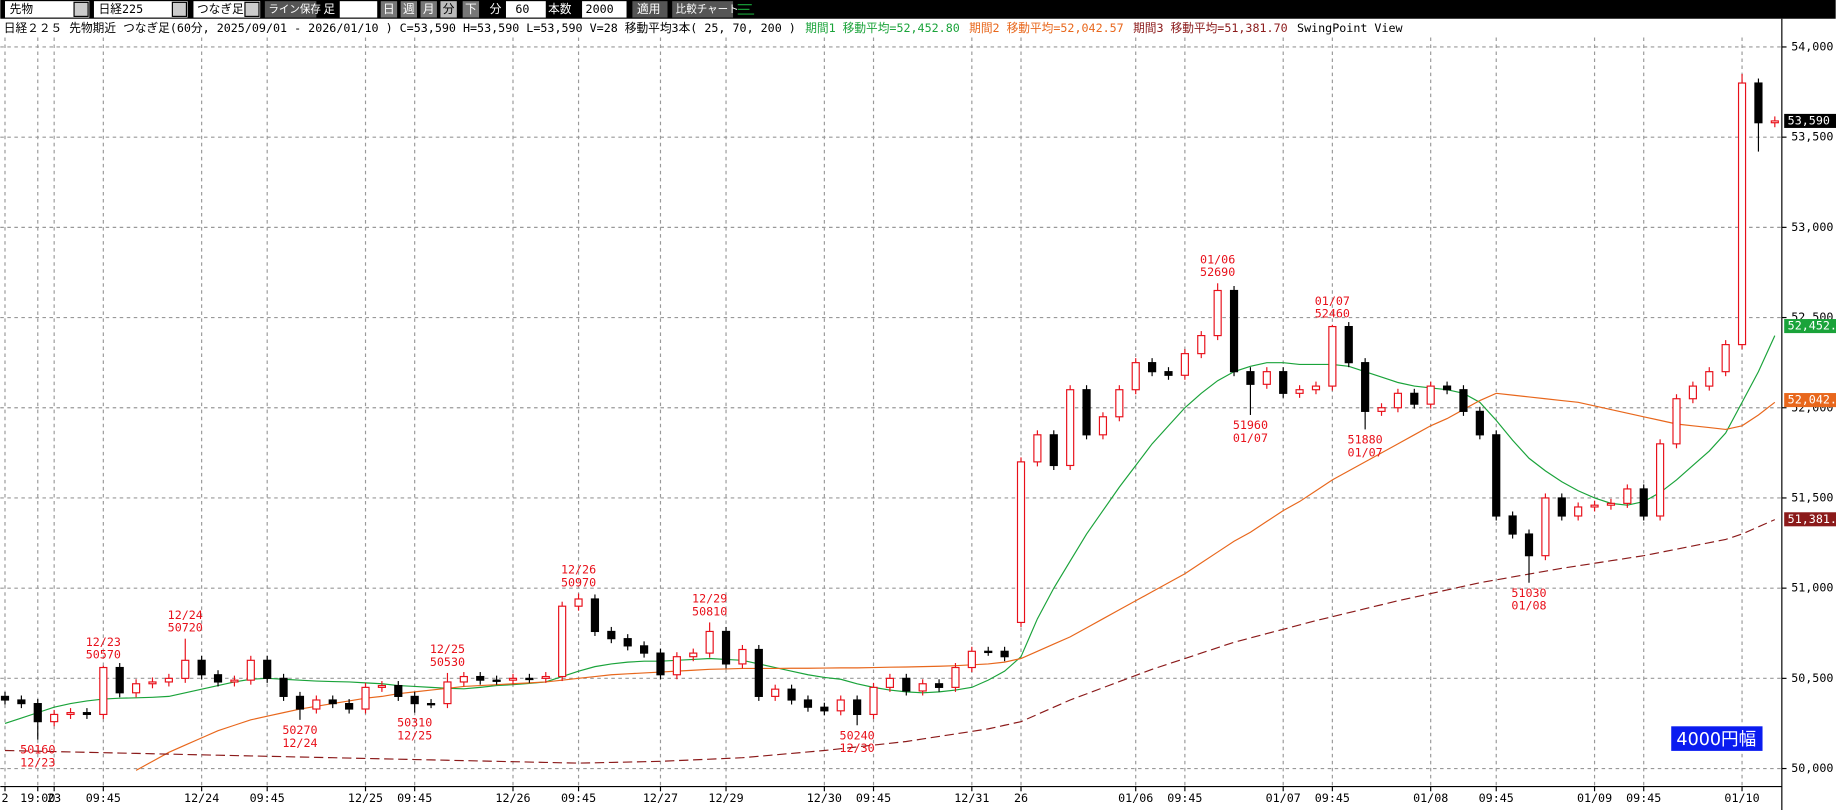 The image size is (1836, 810). I want to click on label: 分, so click(496, 9).